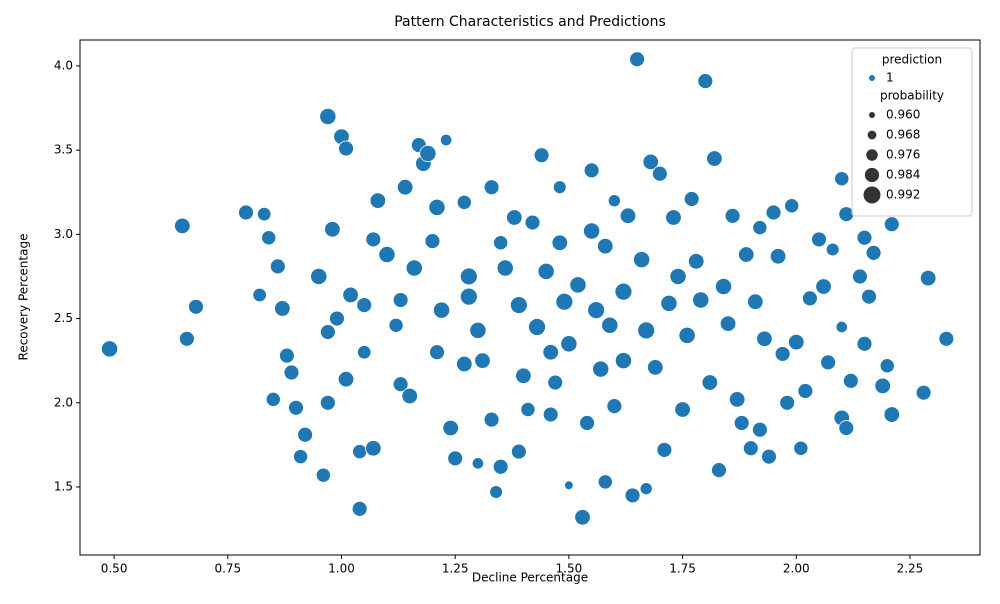  What do you see at coordinates (796, 569) in the screenshot?
I see `x-tick-label: 2.00` at bounding box center [796, 569].